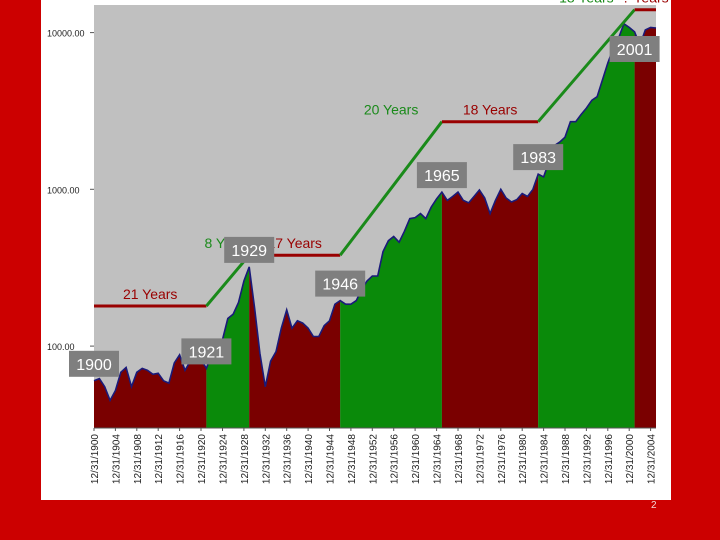  I want to click on period-label-2: 17 Years, so click(294, 243).